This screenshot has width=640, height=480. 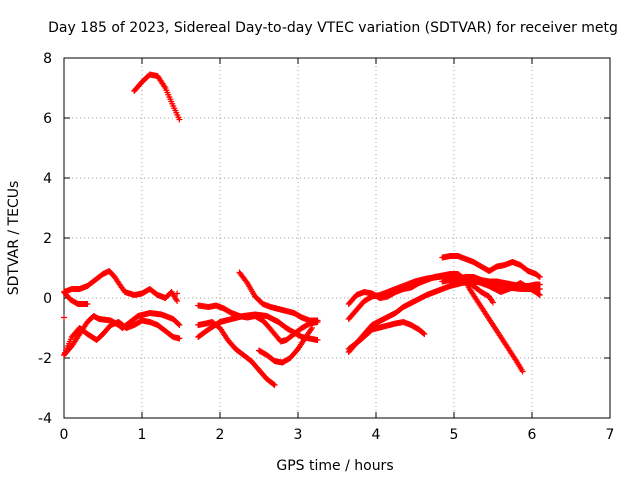 What do you see at coordinates (454, 435) in the screenshot?
I see `x-tick-label: 5` at bounding box center [454, 435].